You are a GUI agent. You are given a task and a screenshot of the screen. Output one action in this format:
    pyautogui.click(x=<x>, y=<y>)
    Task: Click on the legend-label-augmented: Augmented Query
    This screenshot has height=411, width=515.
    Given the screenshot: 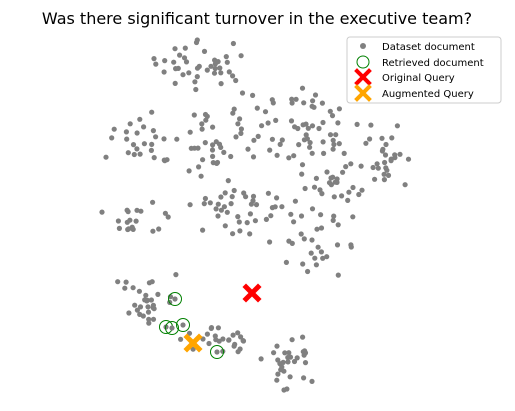 What is the action you would take?
    pyautogui.click(x=428, y=94)
    